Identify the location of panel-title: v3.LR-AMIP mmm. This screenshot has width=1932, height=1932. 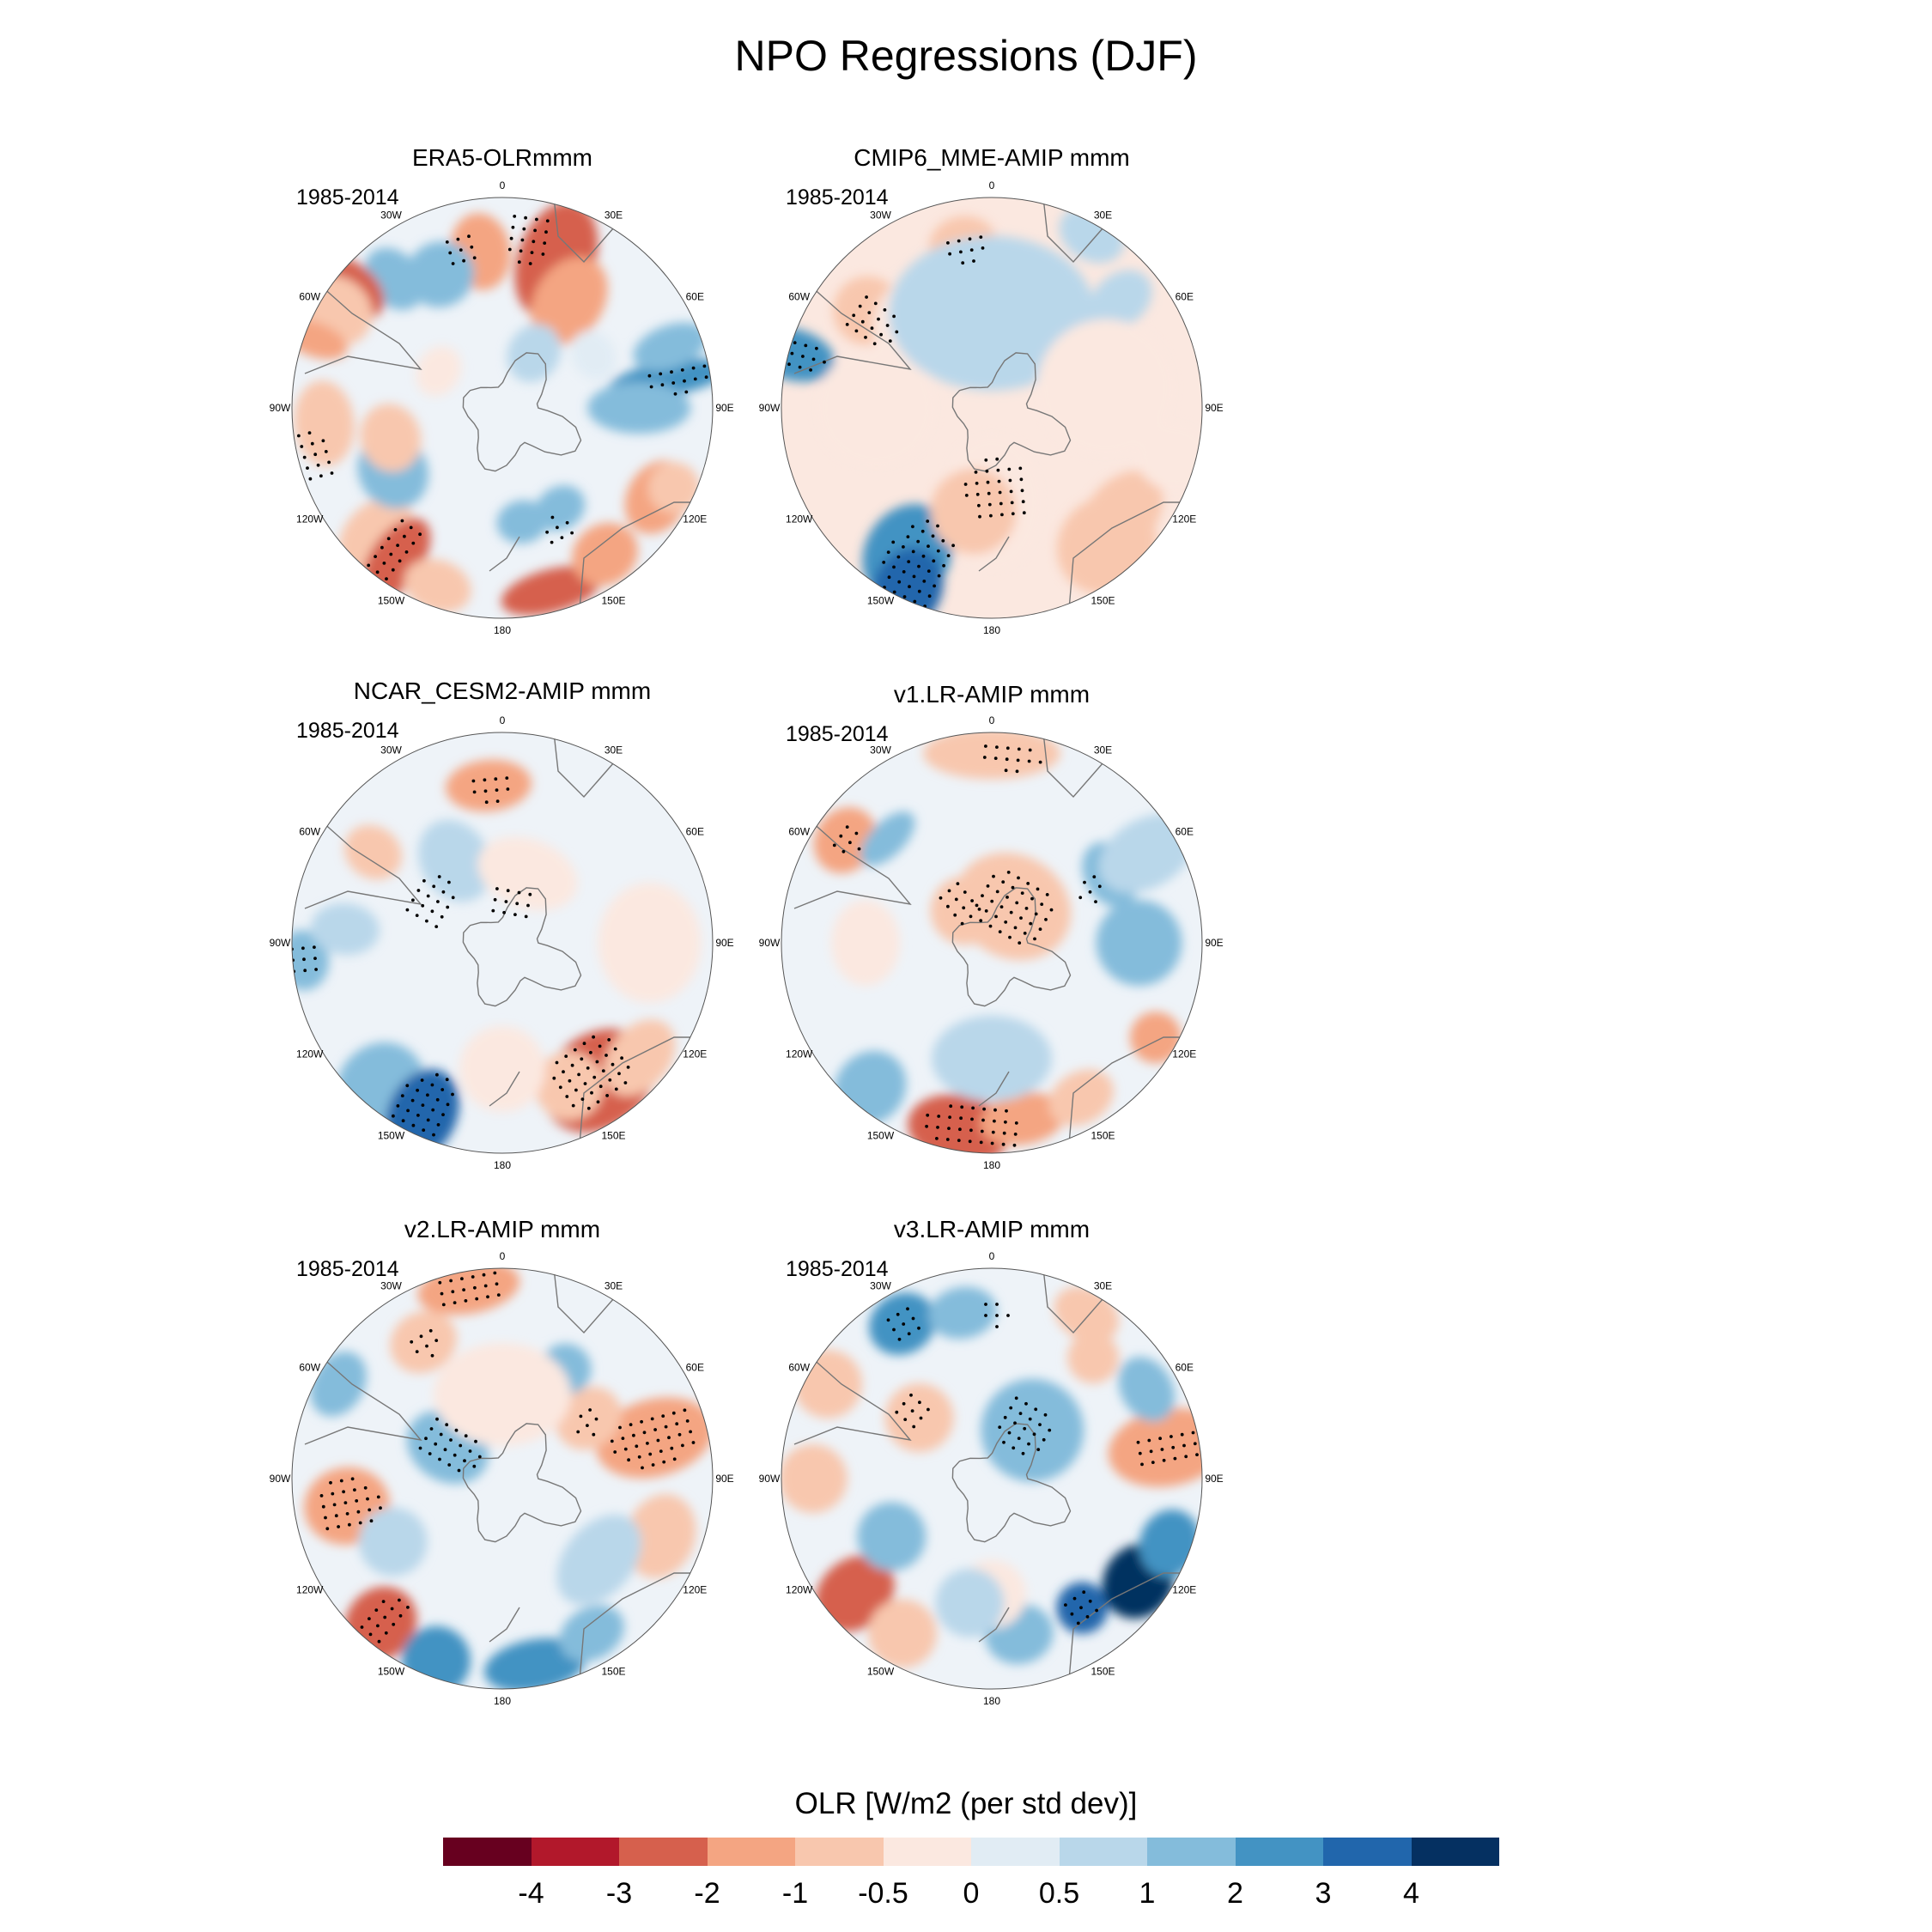
(992, 1229).